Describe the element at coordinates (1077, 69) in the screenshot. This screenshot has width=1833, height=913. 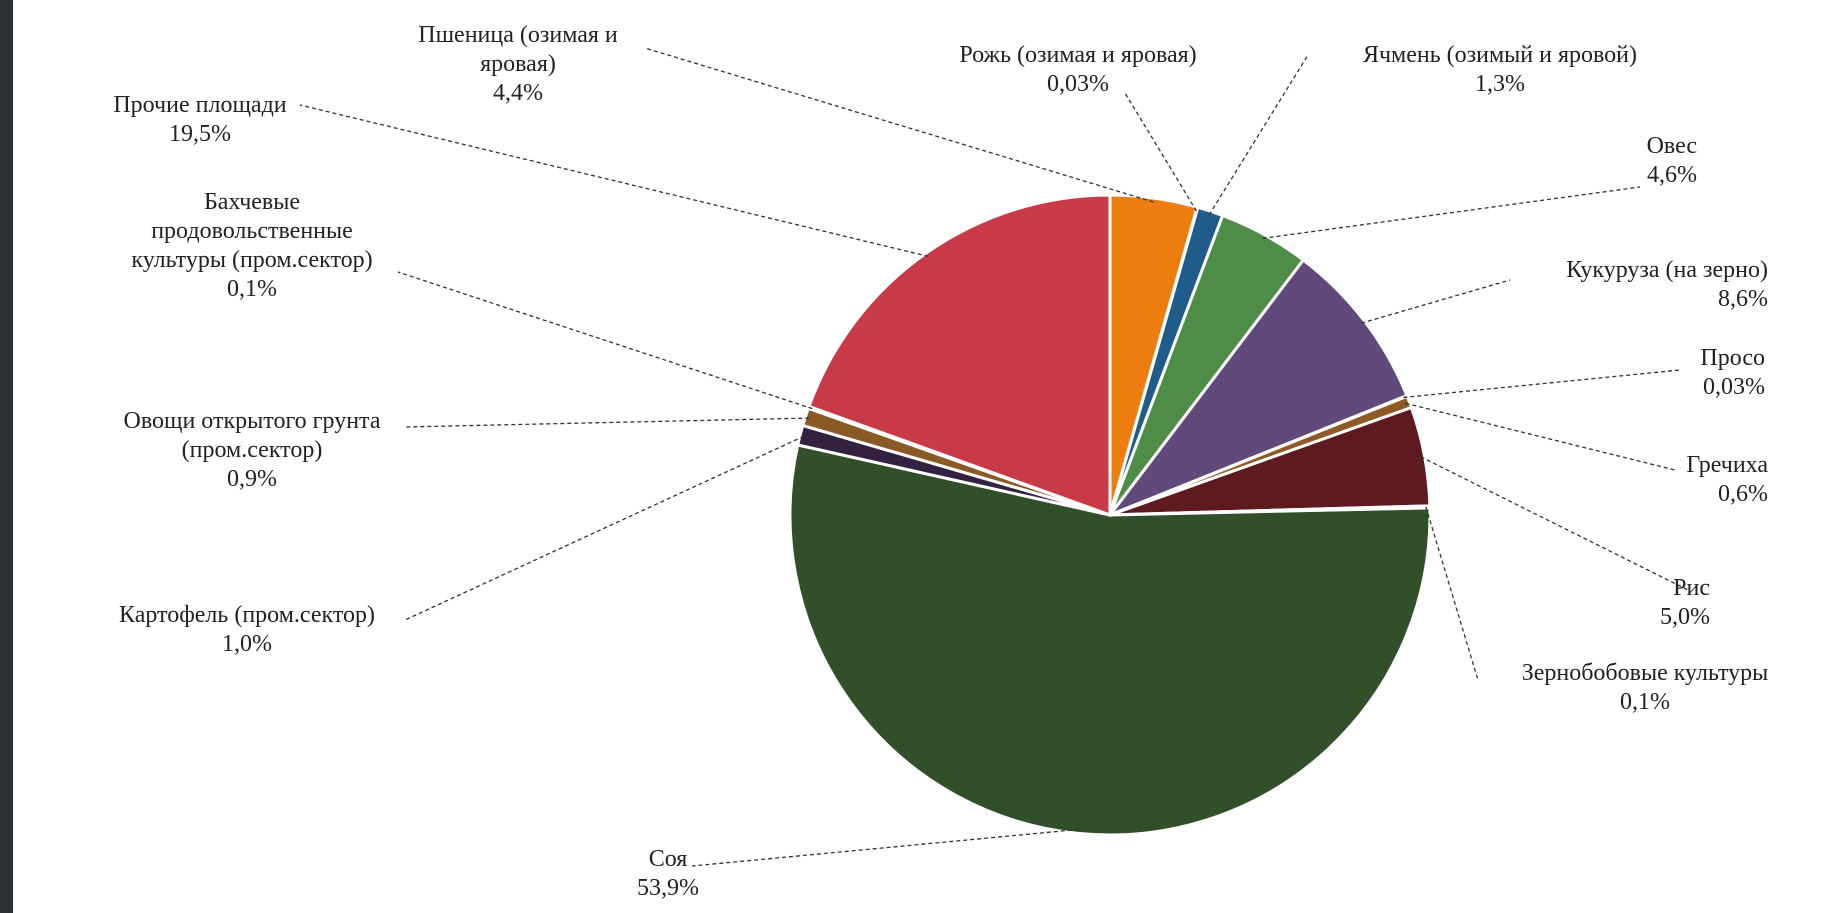
I see `slice-label: Рожь (озимая и яровая) 0,03%` at that location.